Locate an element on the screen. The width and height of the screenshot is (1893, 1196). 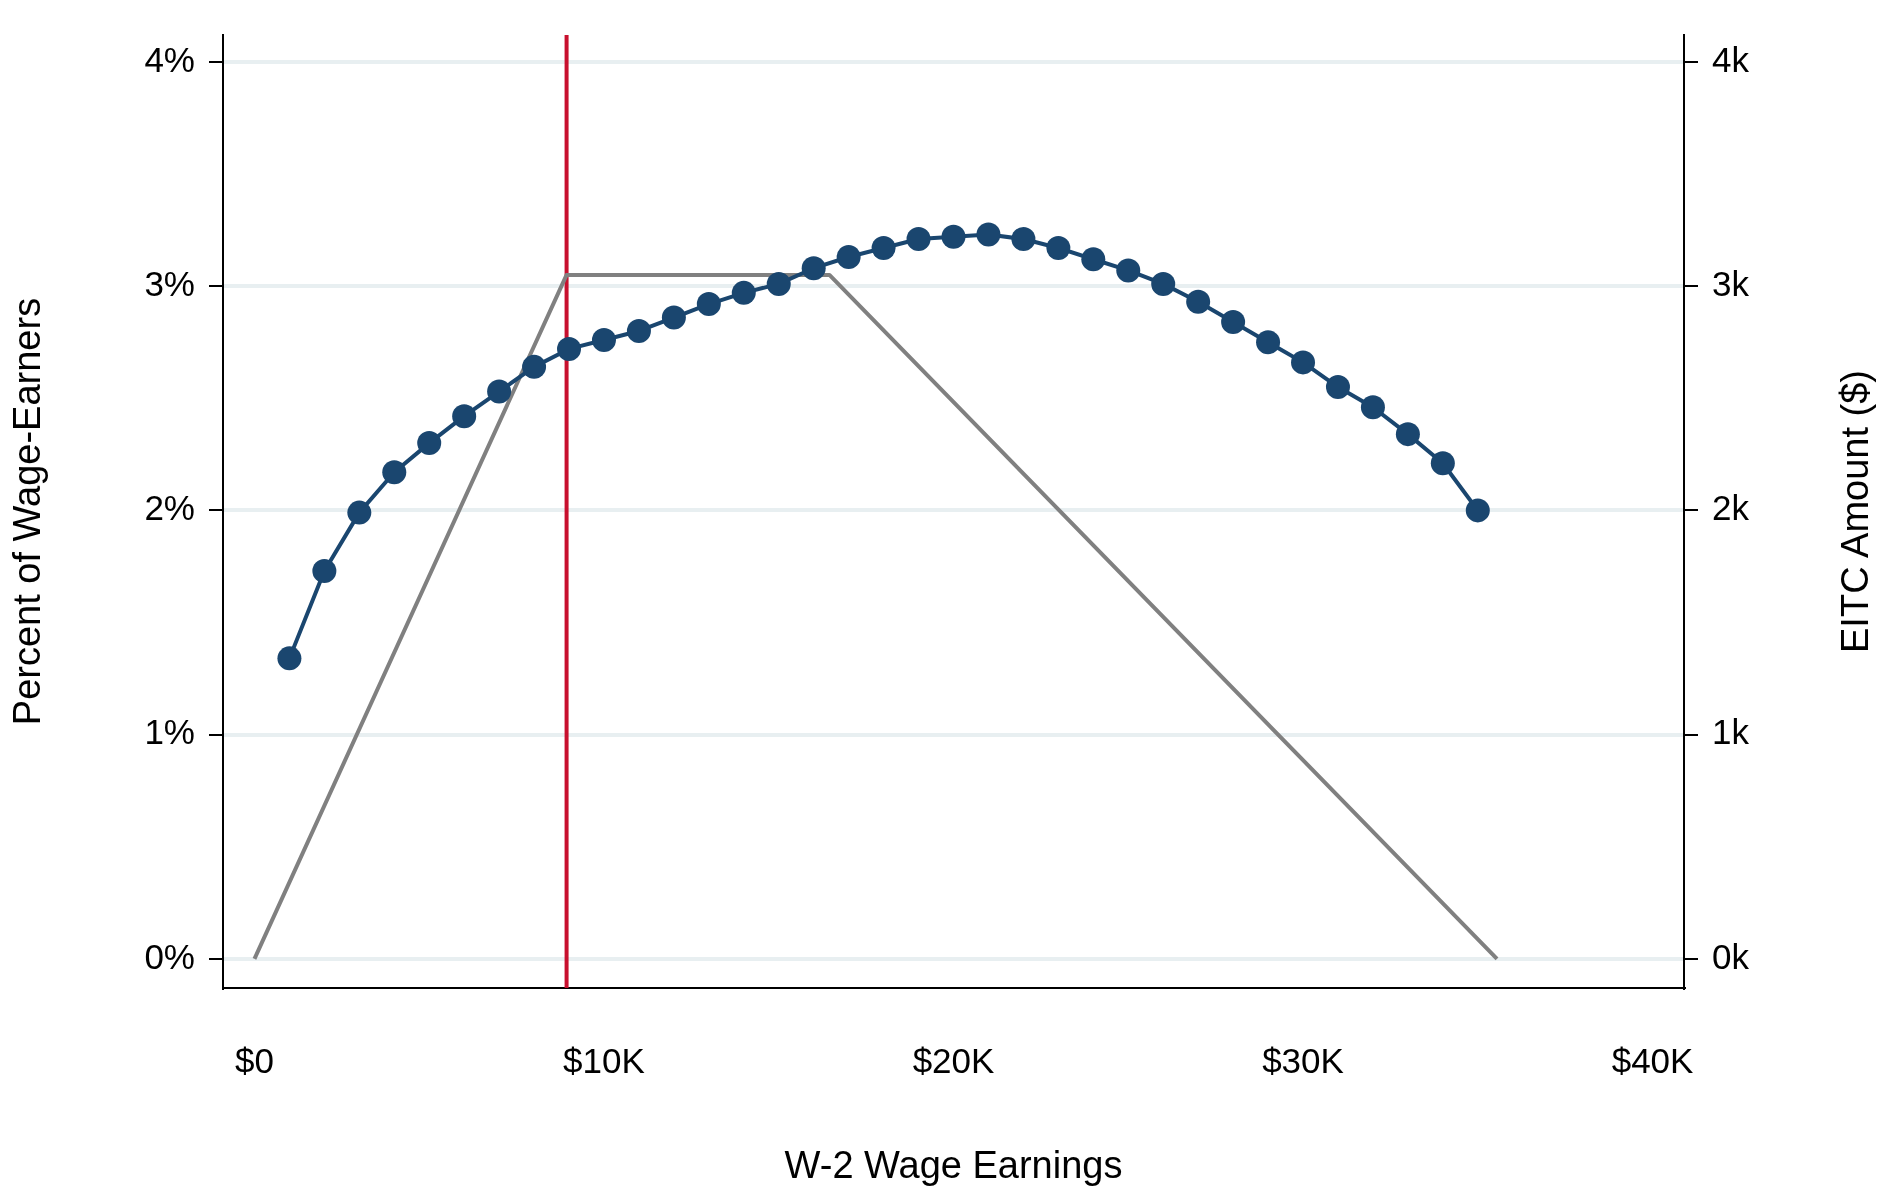
x-tick-label: $20K is located at coordinates (953, 1060).